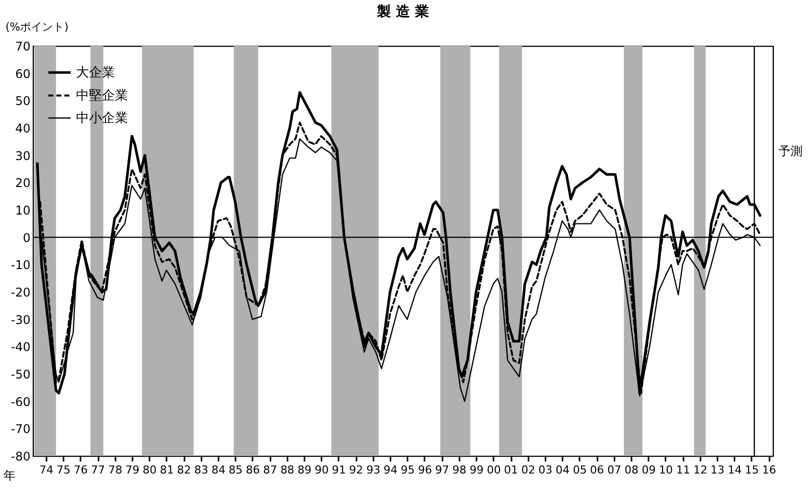  Describe the element at coordinates (10, 475) in the screenshot. I see `x-axis-title: 年` at that location.